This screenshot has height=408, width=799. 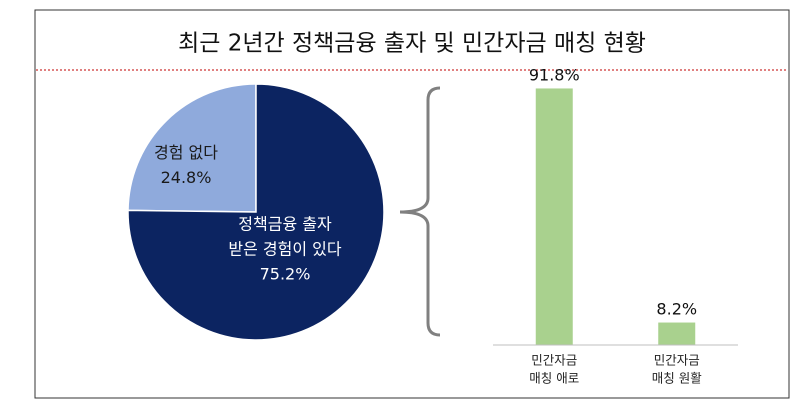 I want to click on pie-slice, so click(x=192, y=148).